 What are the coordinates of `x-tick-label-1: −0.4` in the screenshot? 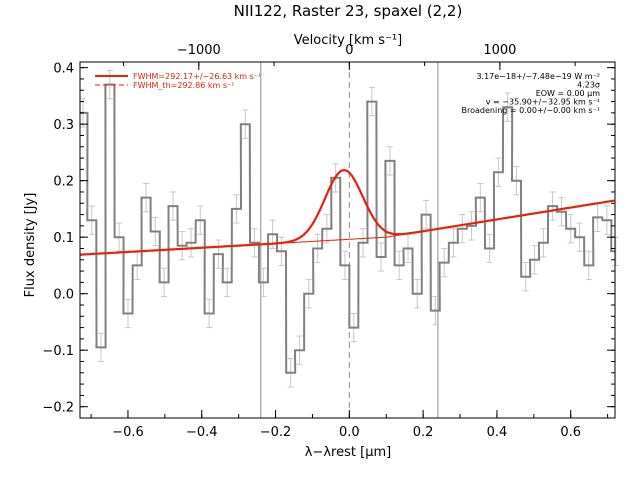 It's located at (202, 432).